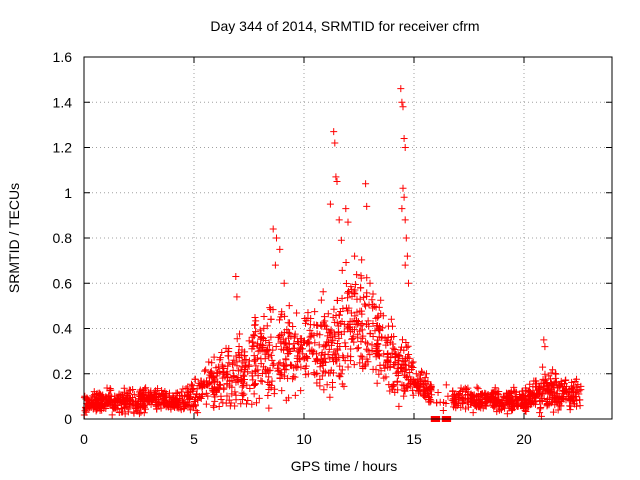  Describe the element at coordinates (68, 419) in the screenshot. I see `y-tick-label: 0` at that location.